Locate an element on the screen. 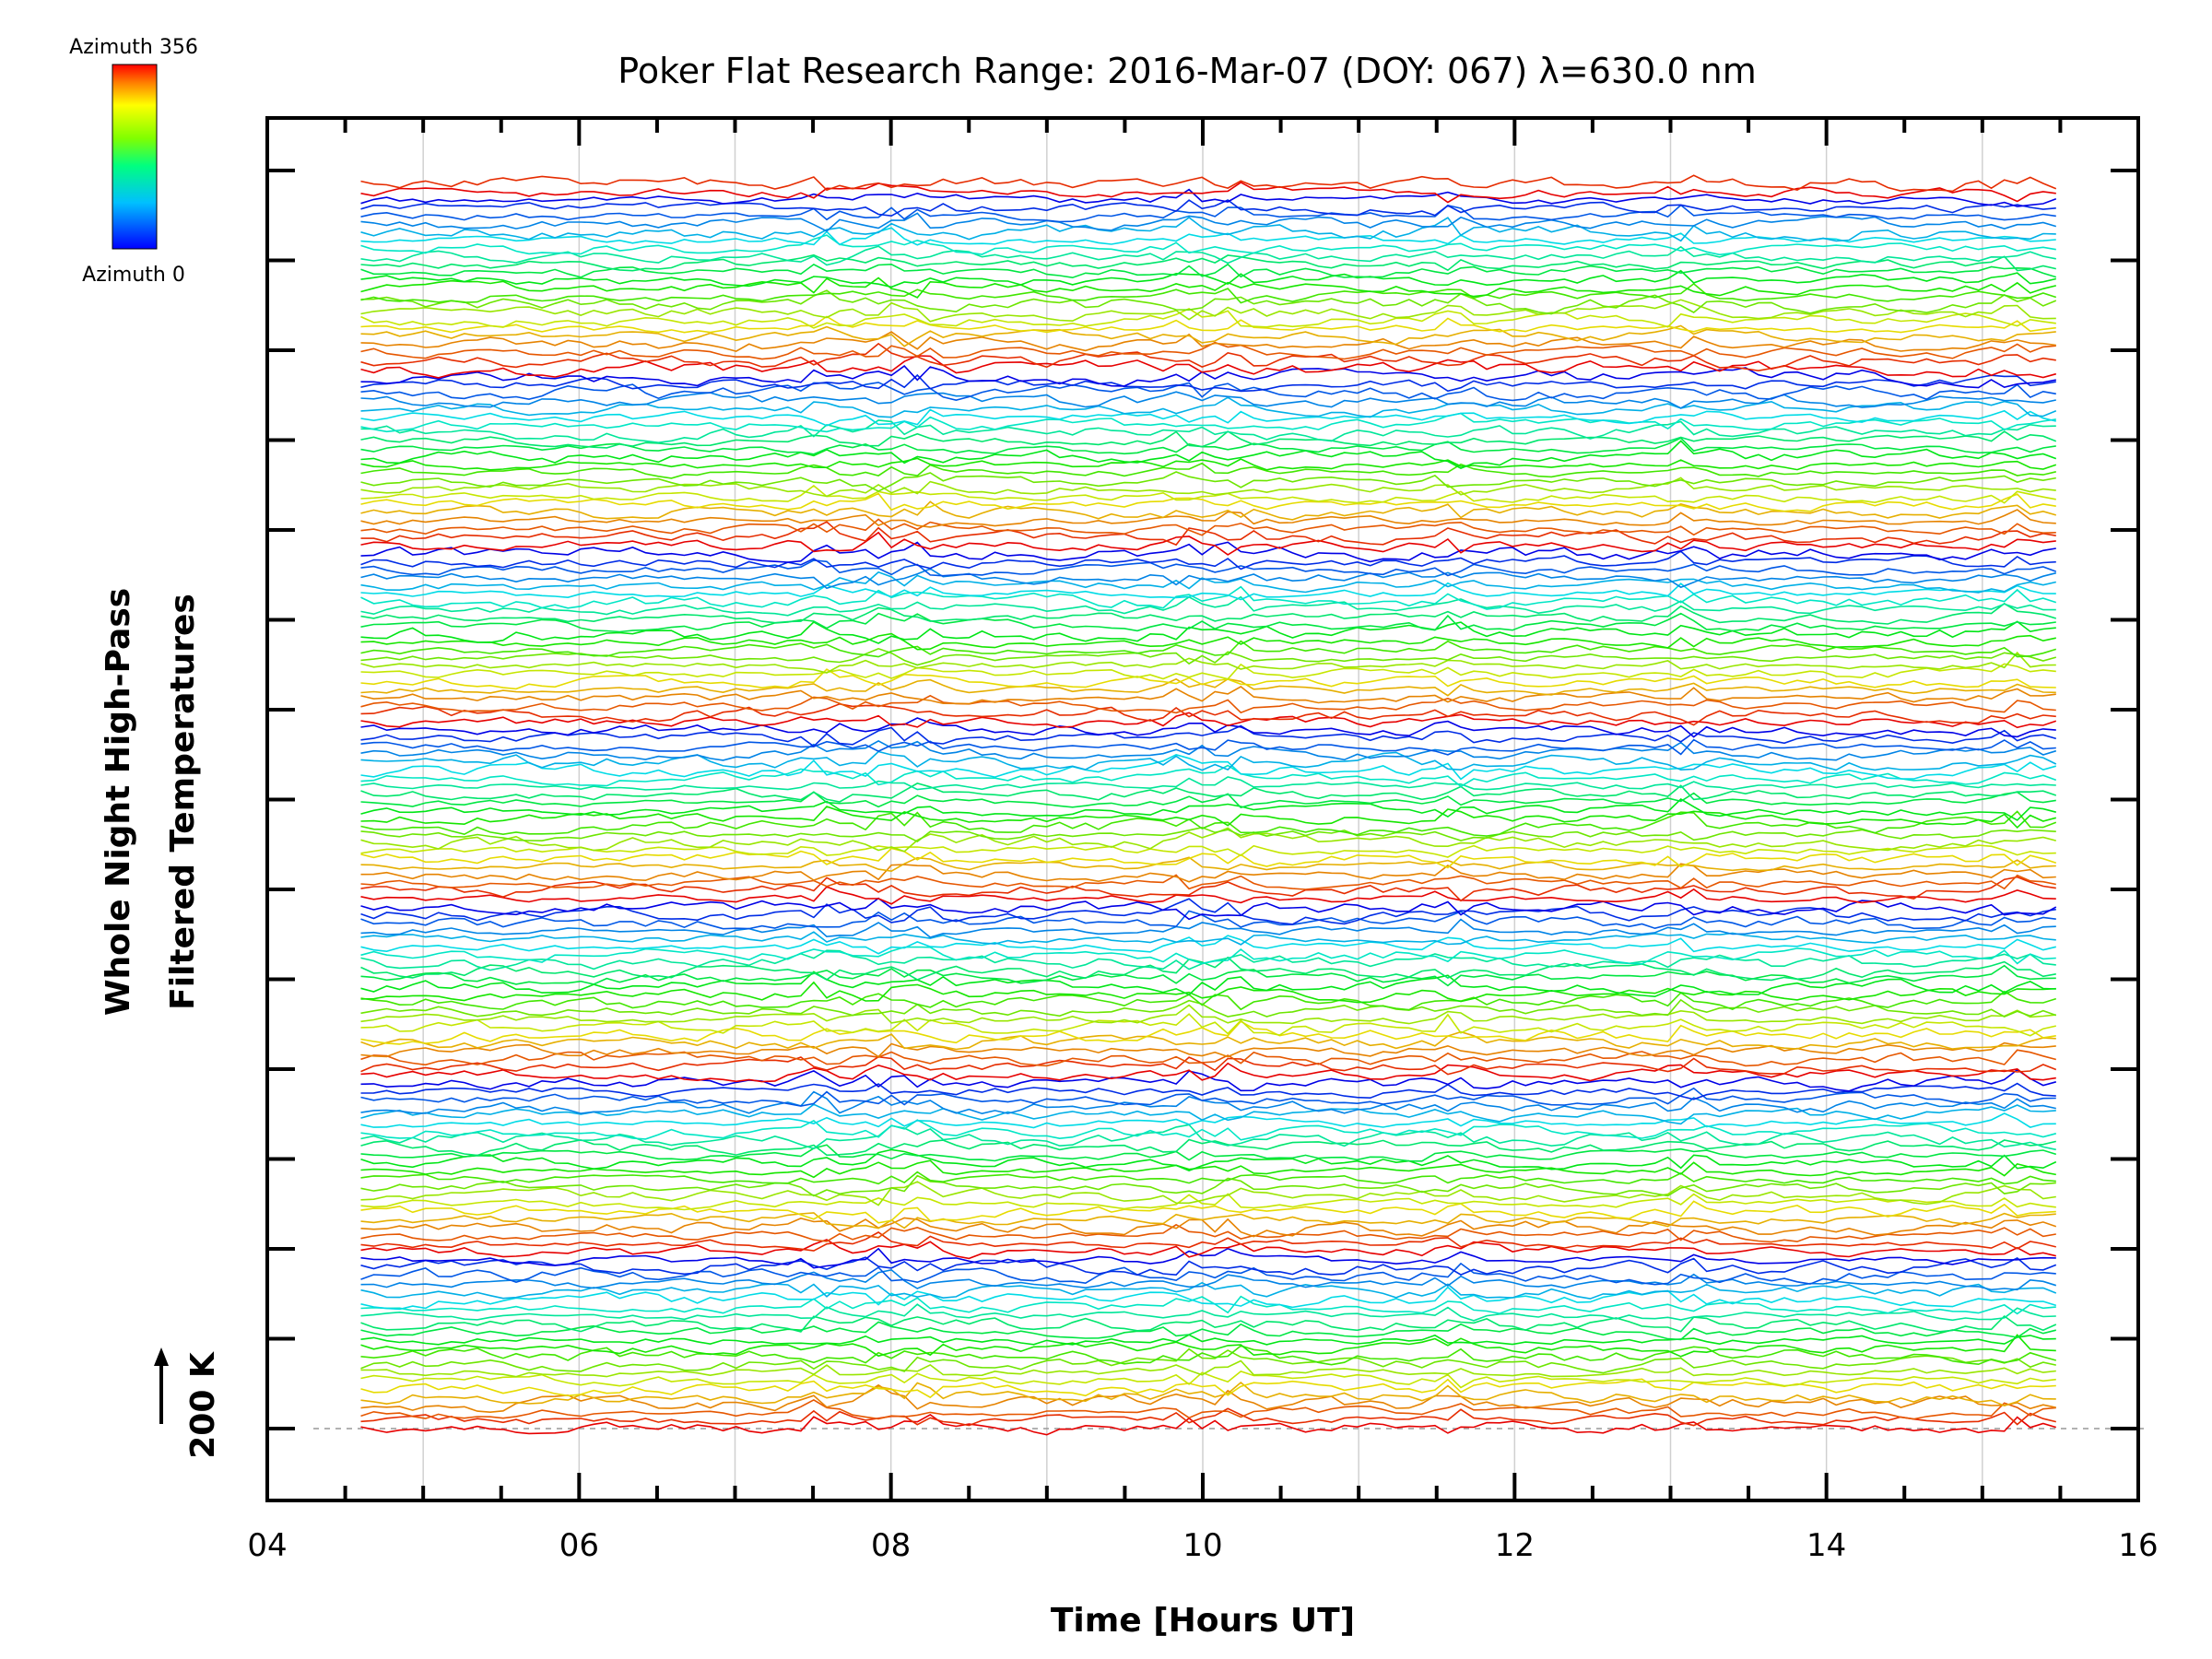 This screenshot has height=1659, width=2212. x-tick-label: 16 is located at coordinates (2138, 1545).